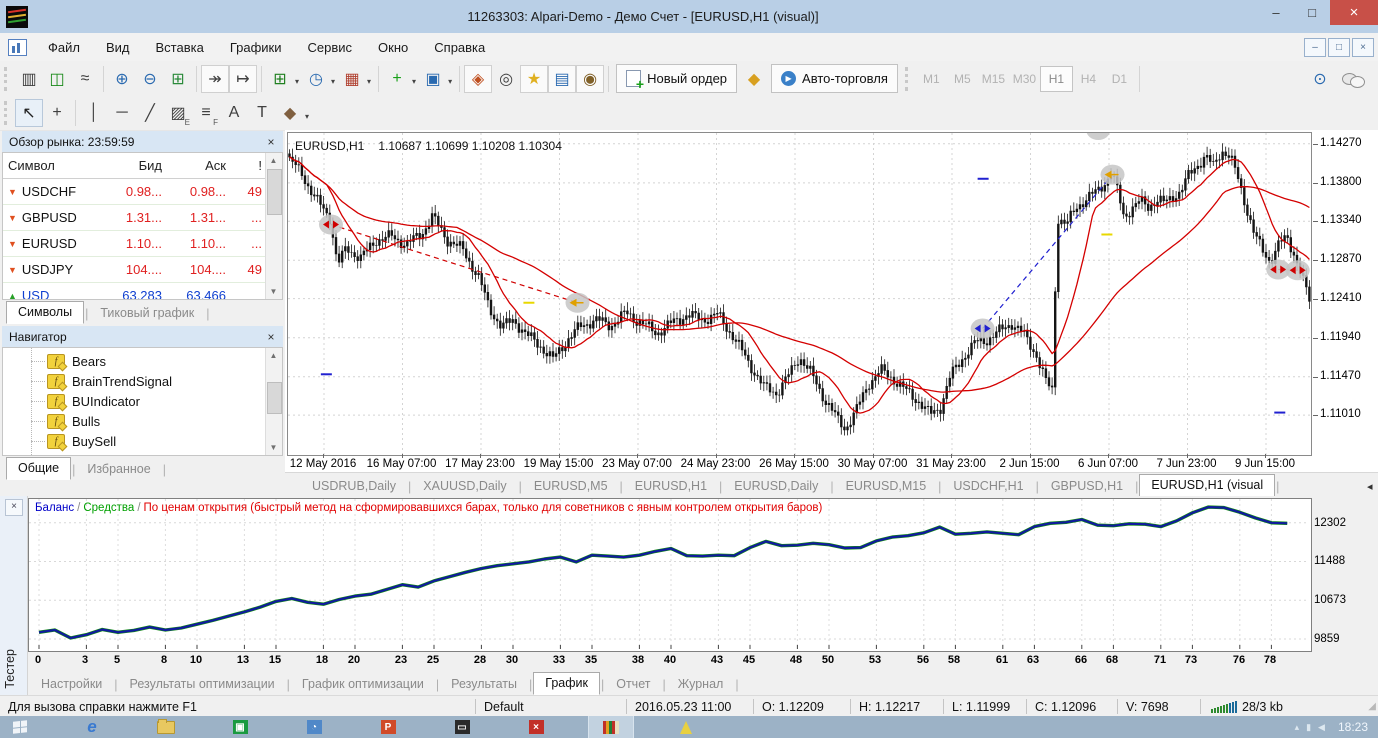 The image size is (1378, 738). Describe the element at coordinates (354, 486) in the screenshot. I see `chart-tab-USDRUB,Daily: USDRUB,Daily` at that location.